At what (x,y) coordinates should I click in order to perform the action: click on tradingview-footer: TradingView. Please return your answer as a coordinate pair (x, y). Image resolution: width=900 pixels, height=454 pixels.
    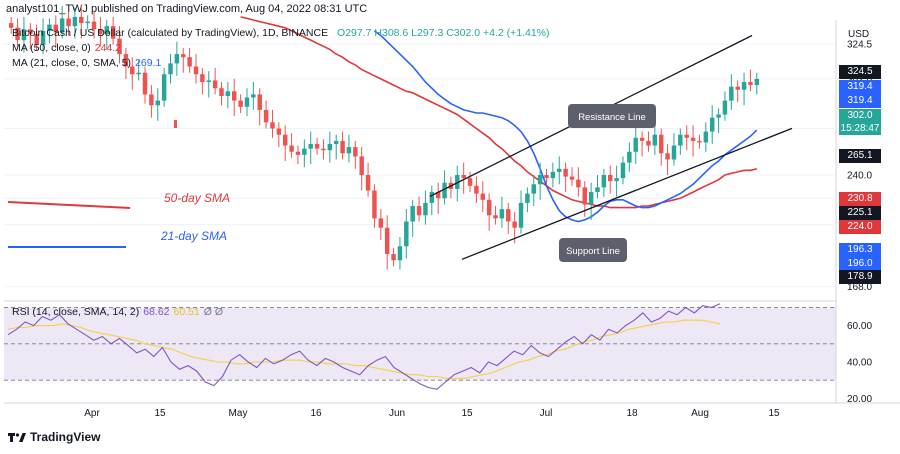
    Looking at the image, I should click on (54, 437).